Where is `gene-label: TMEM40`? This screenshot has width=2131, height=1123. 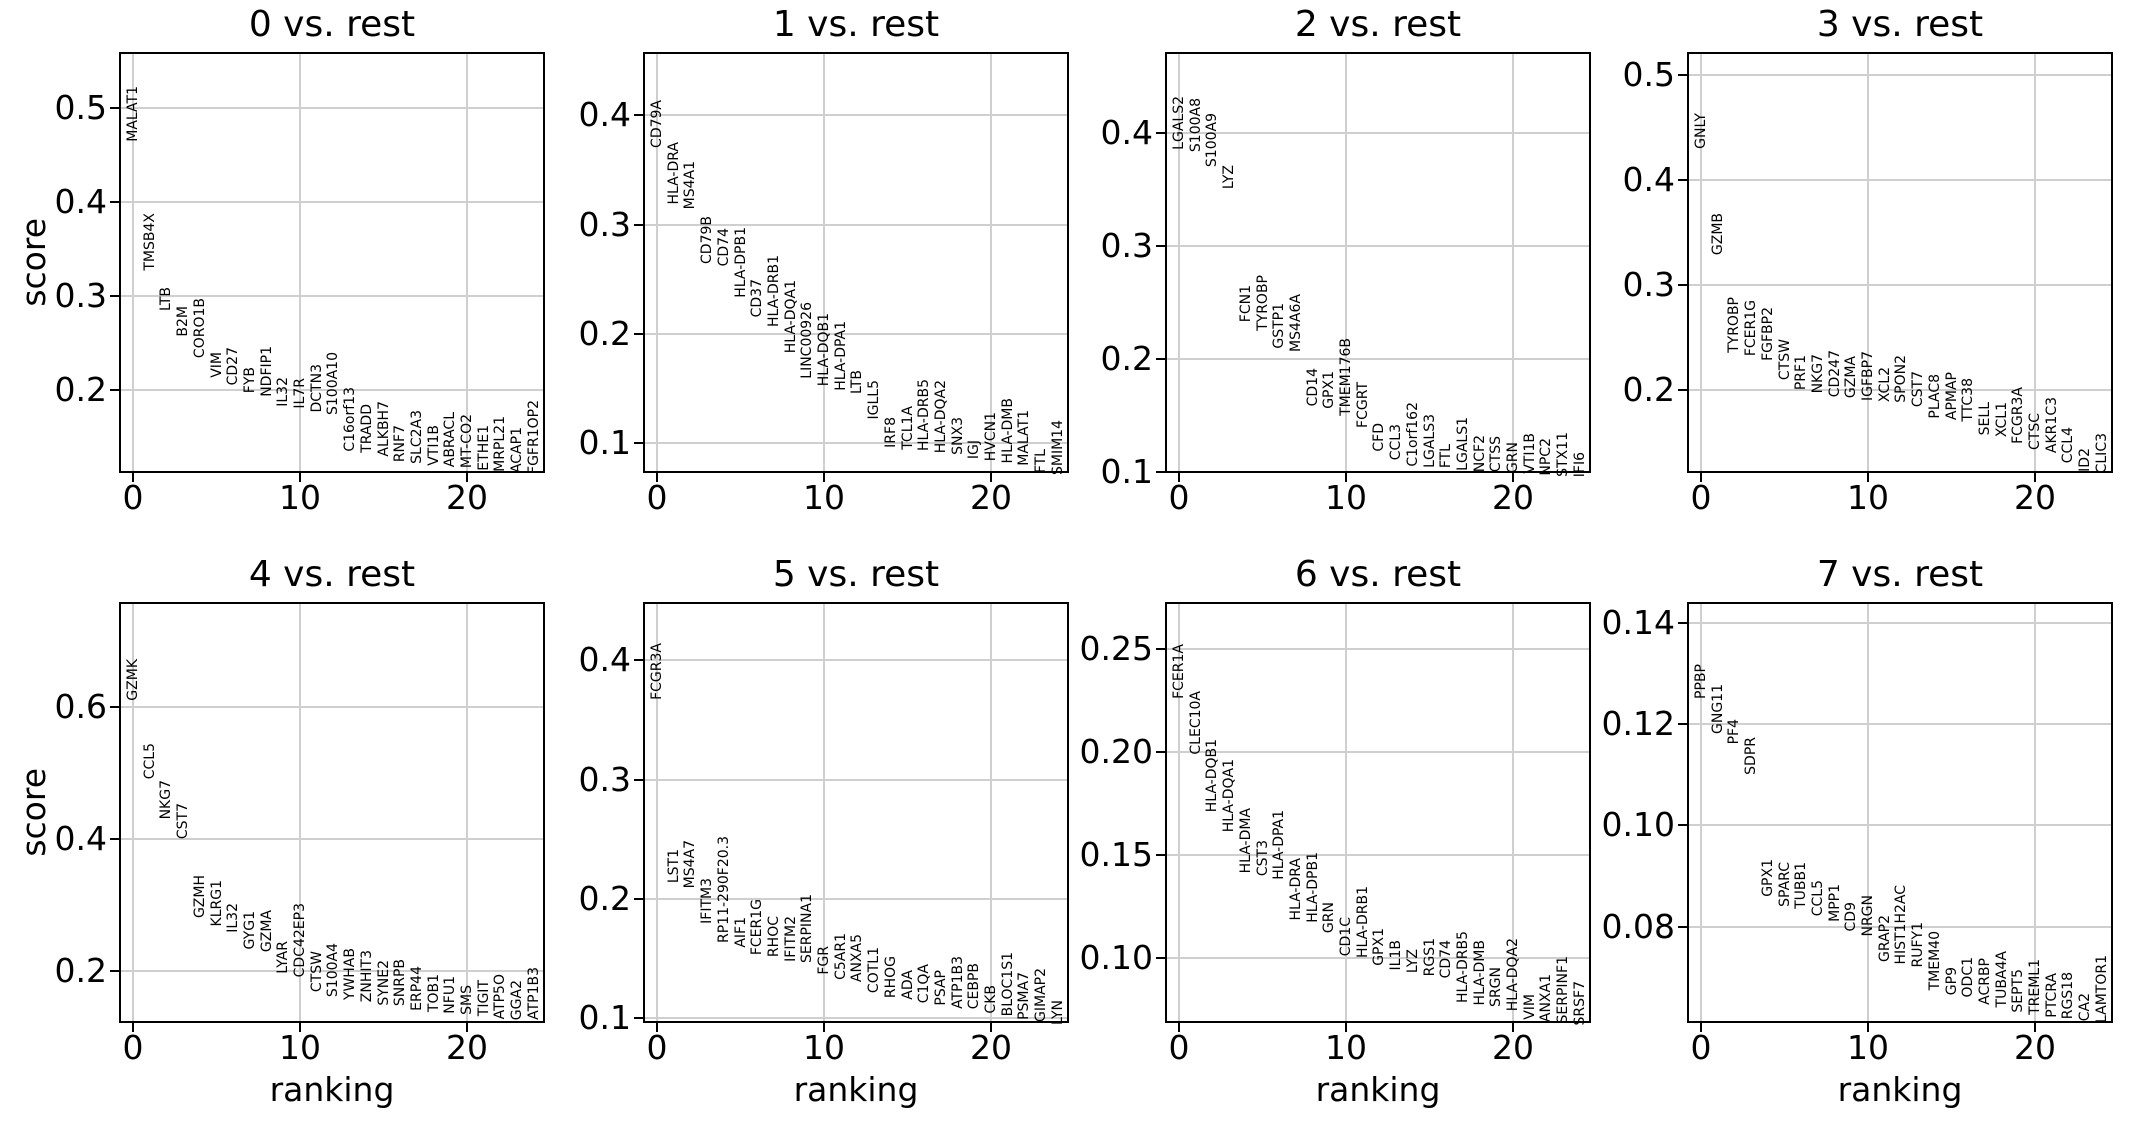
gene-label: TMEM40 is located at coordinates (1934, 960).